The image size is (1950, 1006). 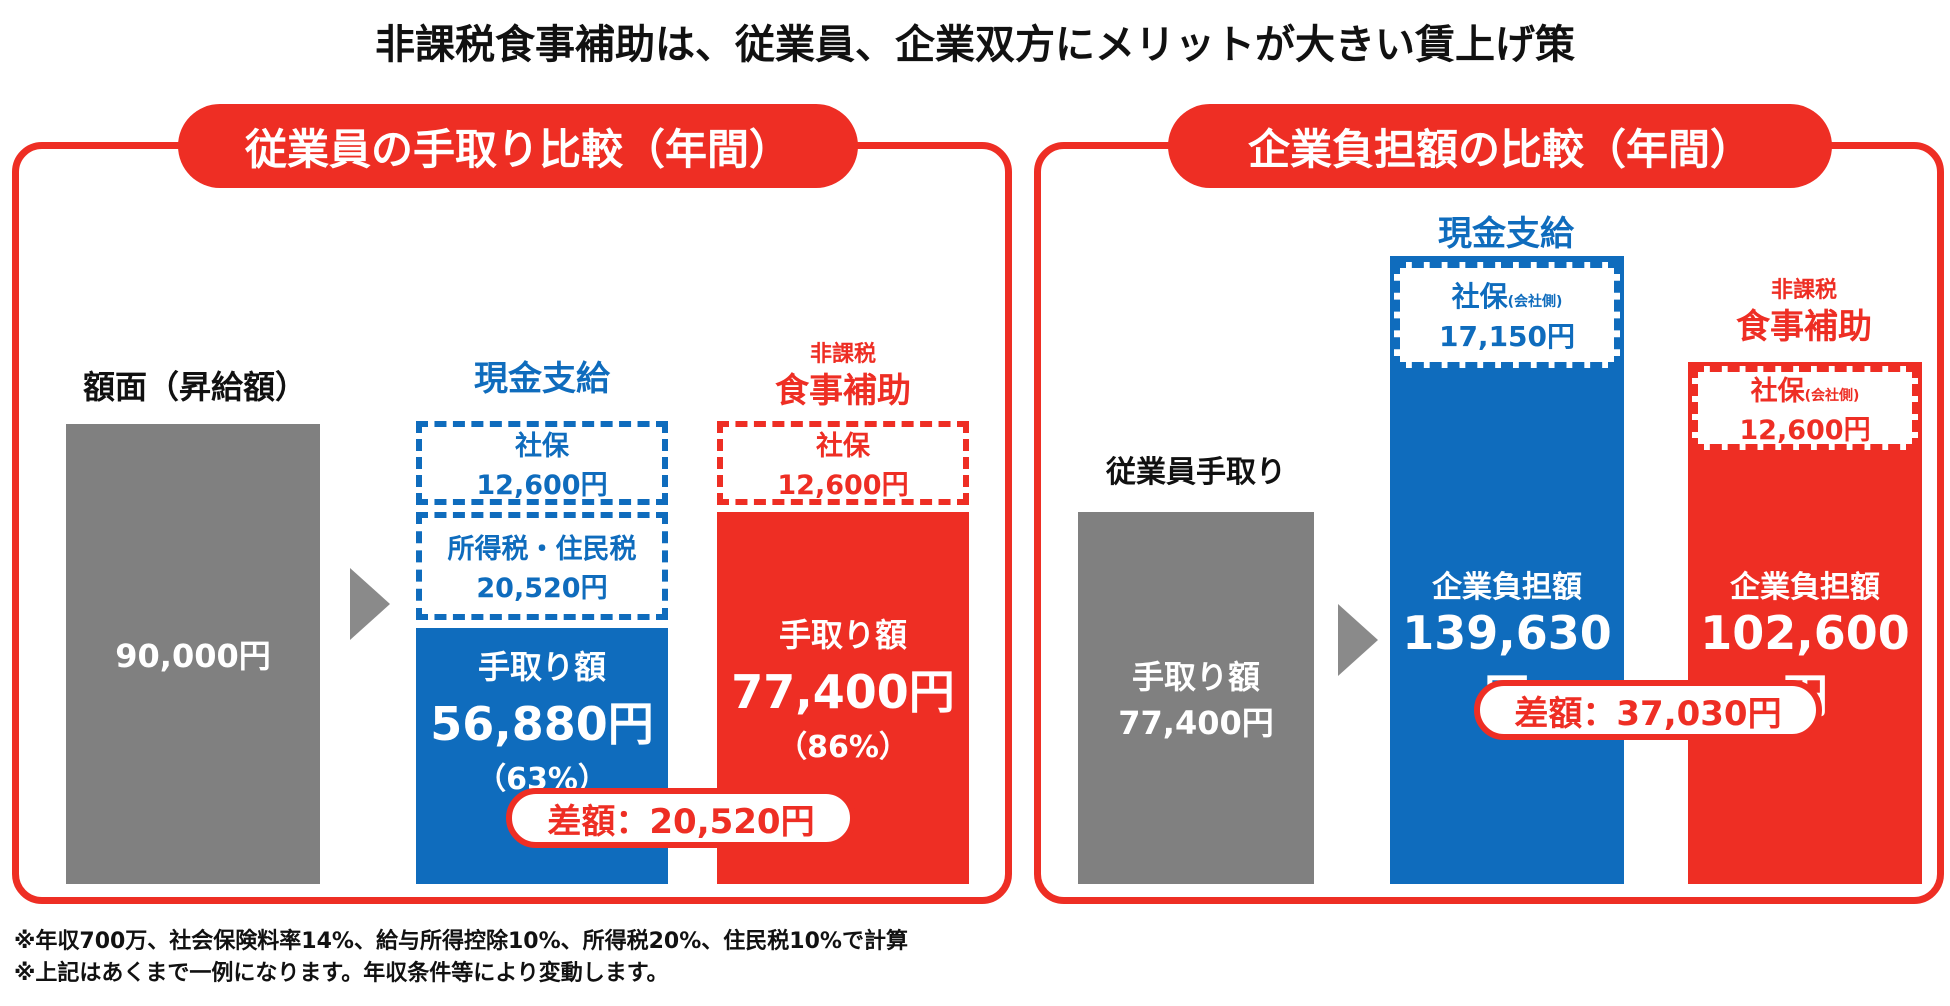 I want to click on left-panel-heading: 従業員の手取り比較（年間）, so click(x=518, y=146).